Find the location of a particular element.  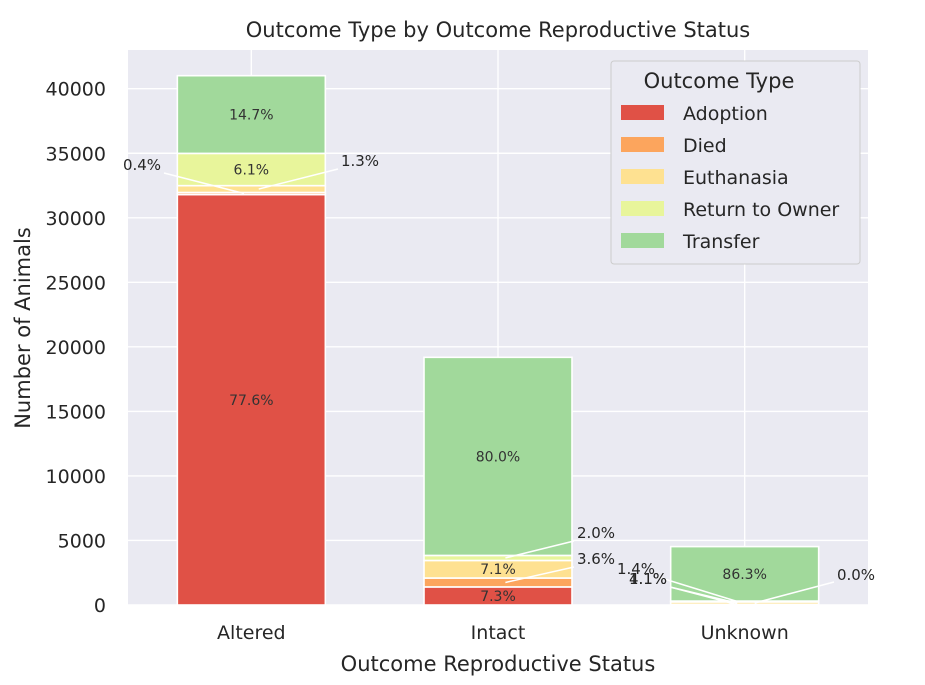

data-label: 4.1% is located at coordinates (648, 579).